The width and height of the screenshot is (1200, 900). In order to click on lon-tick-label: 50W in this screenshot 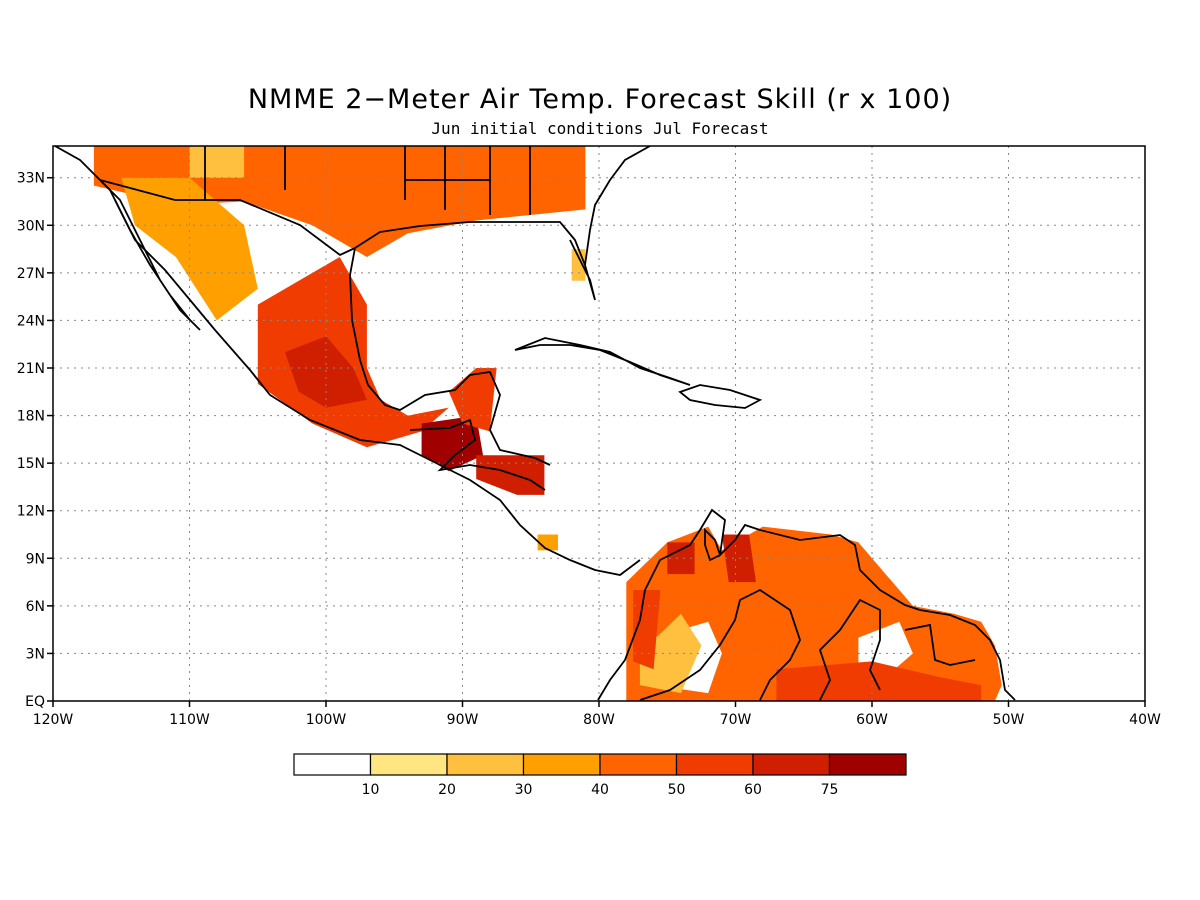, I will do `click(1009, 720)`.